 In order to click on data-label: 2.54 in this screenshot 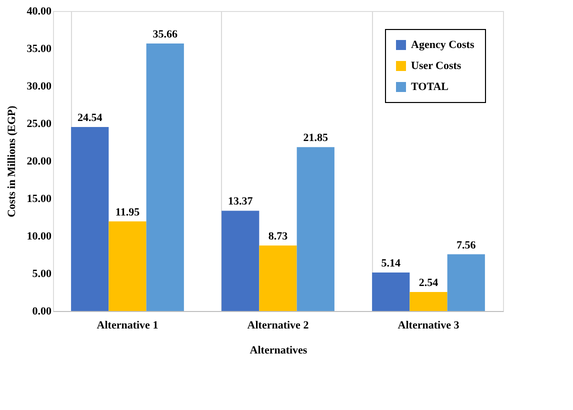, I will do `click(428, 282)`.